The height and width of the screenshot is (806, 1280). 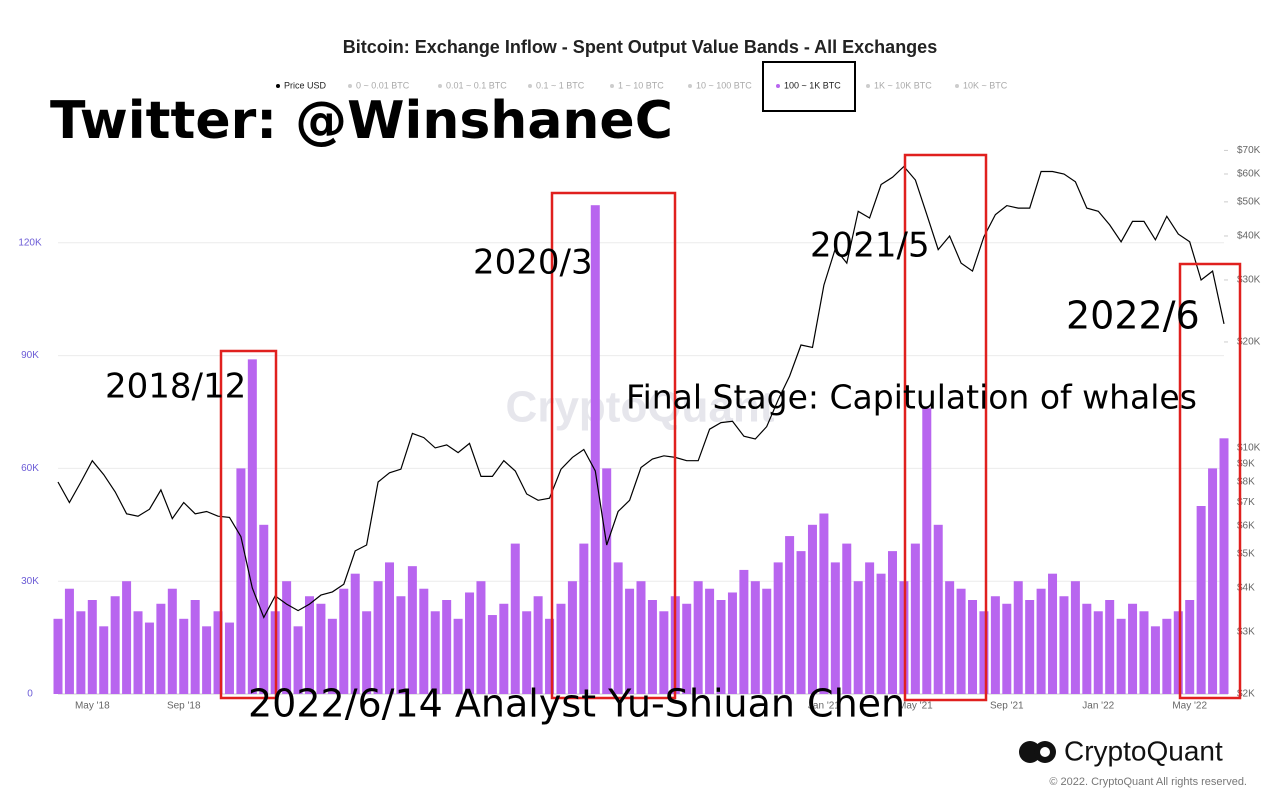 I want to click on legend-label: 10 ~ 100 BTC, so click(x=724, y=85).